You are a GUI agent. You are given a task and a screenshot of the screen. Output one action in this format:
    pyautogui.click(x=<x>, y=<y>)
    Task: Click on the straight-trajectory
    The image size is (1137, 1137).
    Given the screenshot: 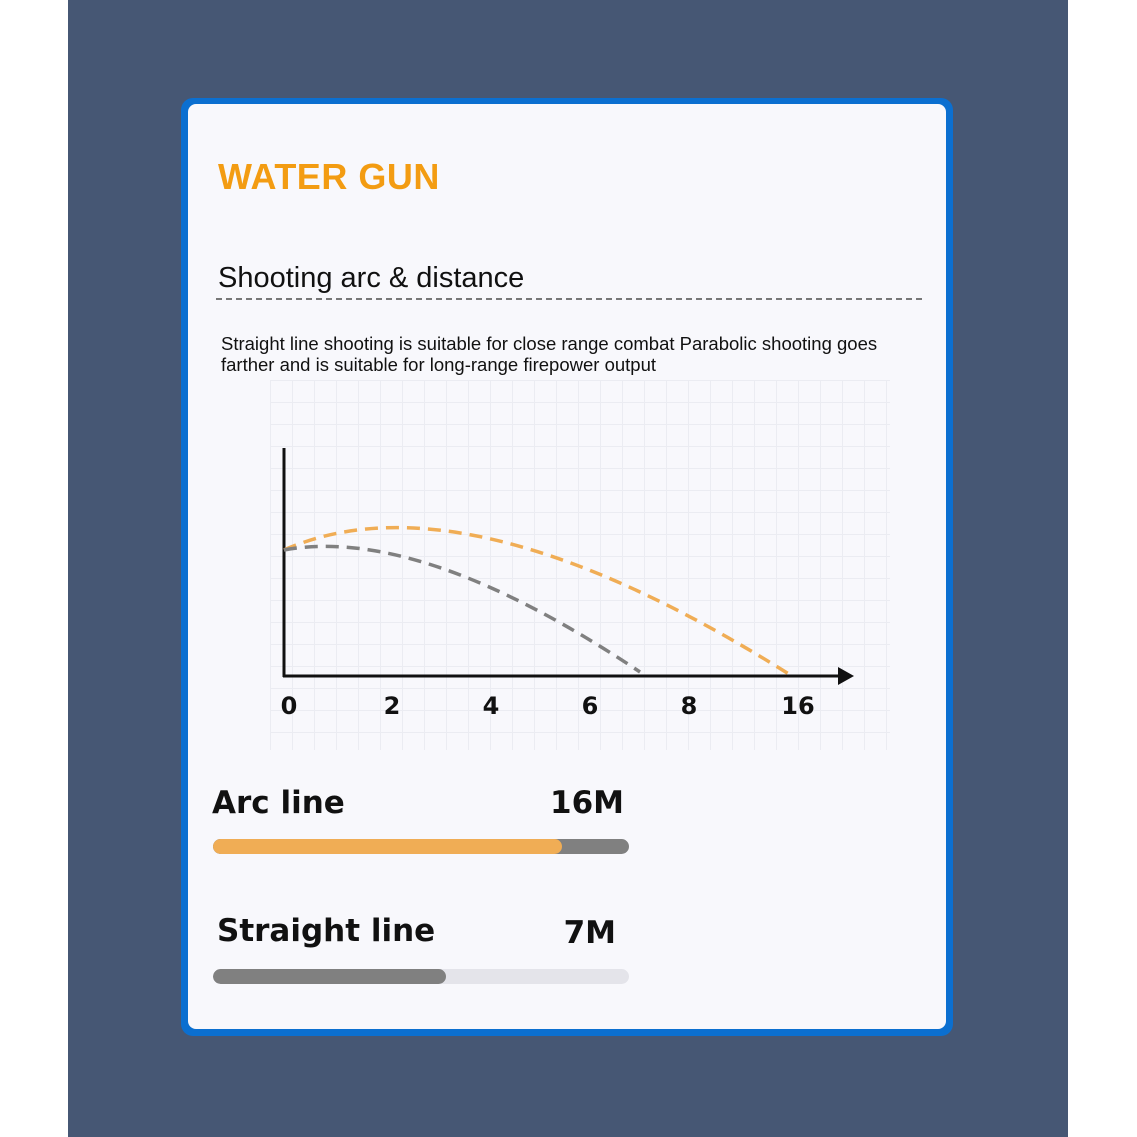 What is the action you would take?
    pyautogui.click(x=462, y=609)
    